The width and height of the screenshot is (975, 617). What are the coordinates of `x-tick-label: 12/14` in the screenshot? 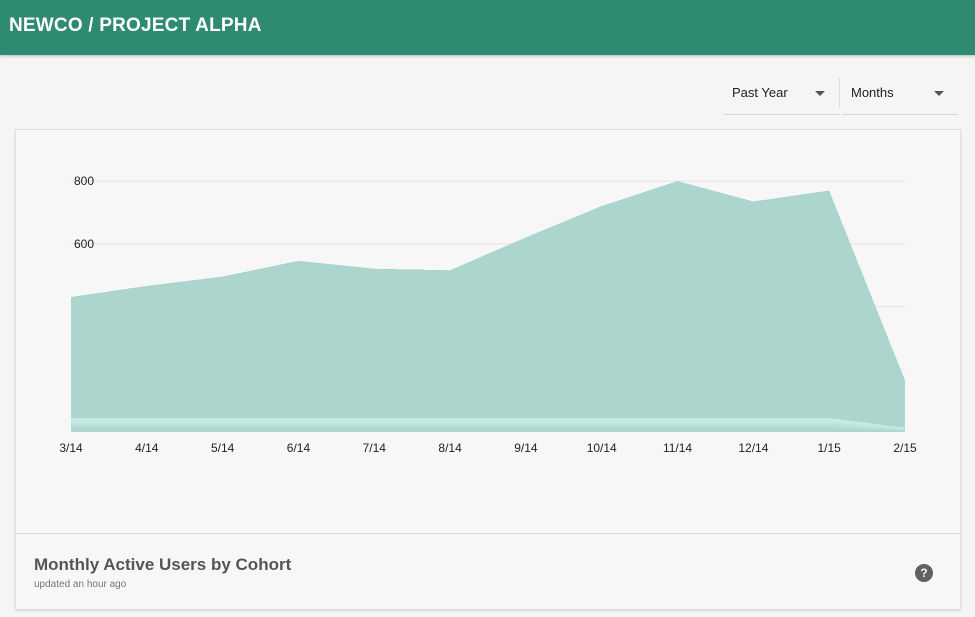 It's located at (753, 448).